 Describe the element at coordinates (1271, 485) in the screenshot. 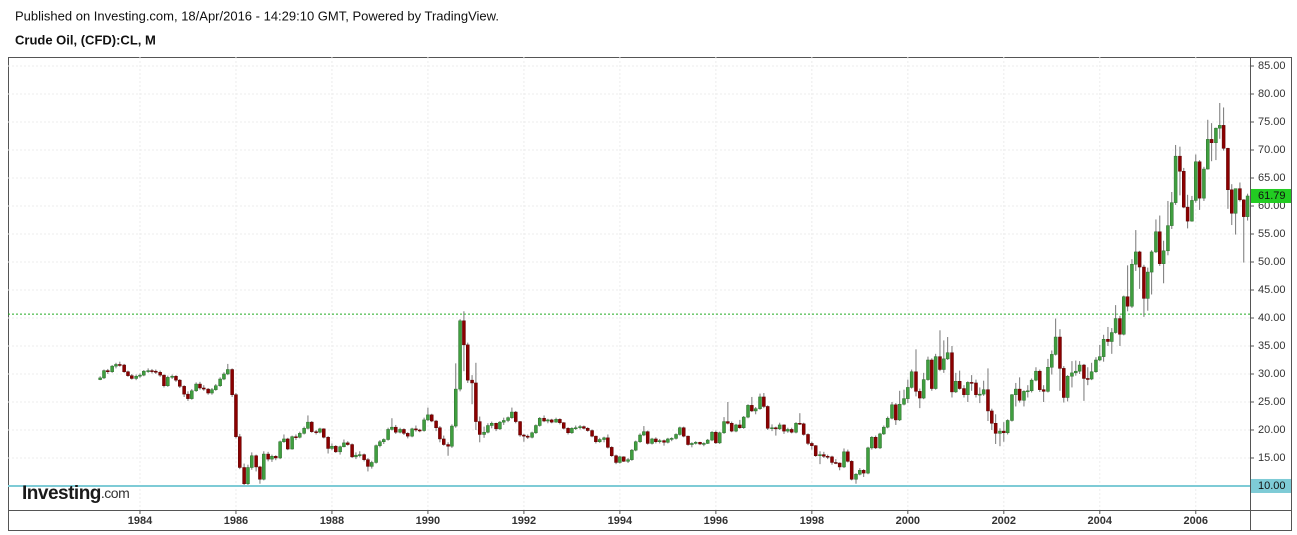

I see `line-price-tag` at that location.